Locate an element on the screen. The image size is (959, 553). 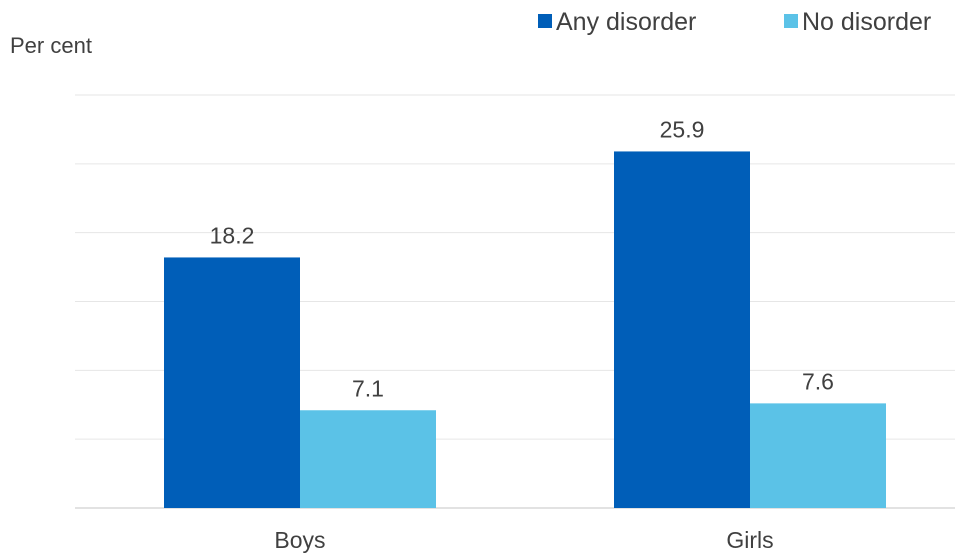
data-label: 18.2 is located at coordinates (232, 235).